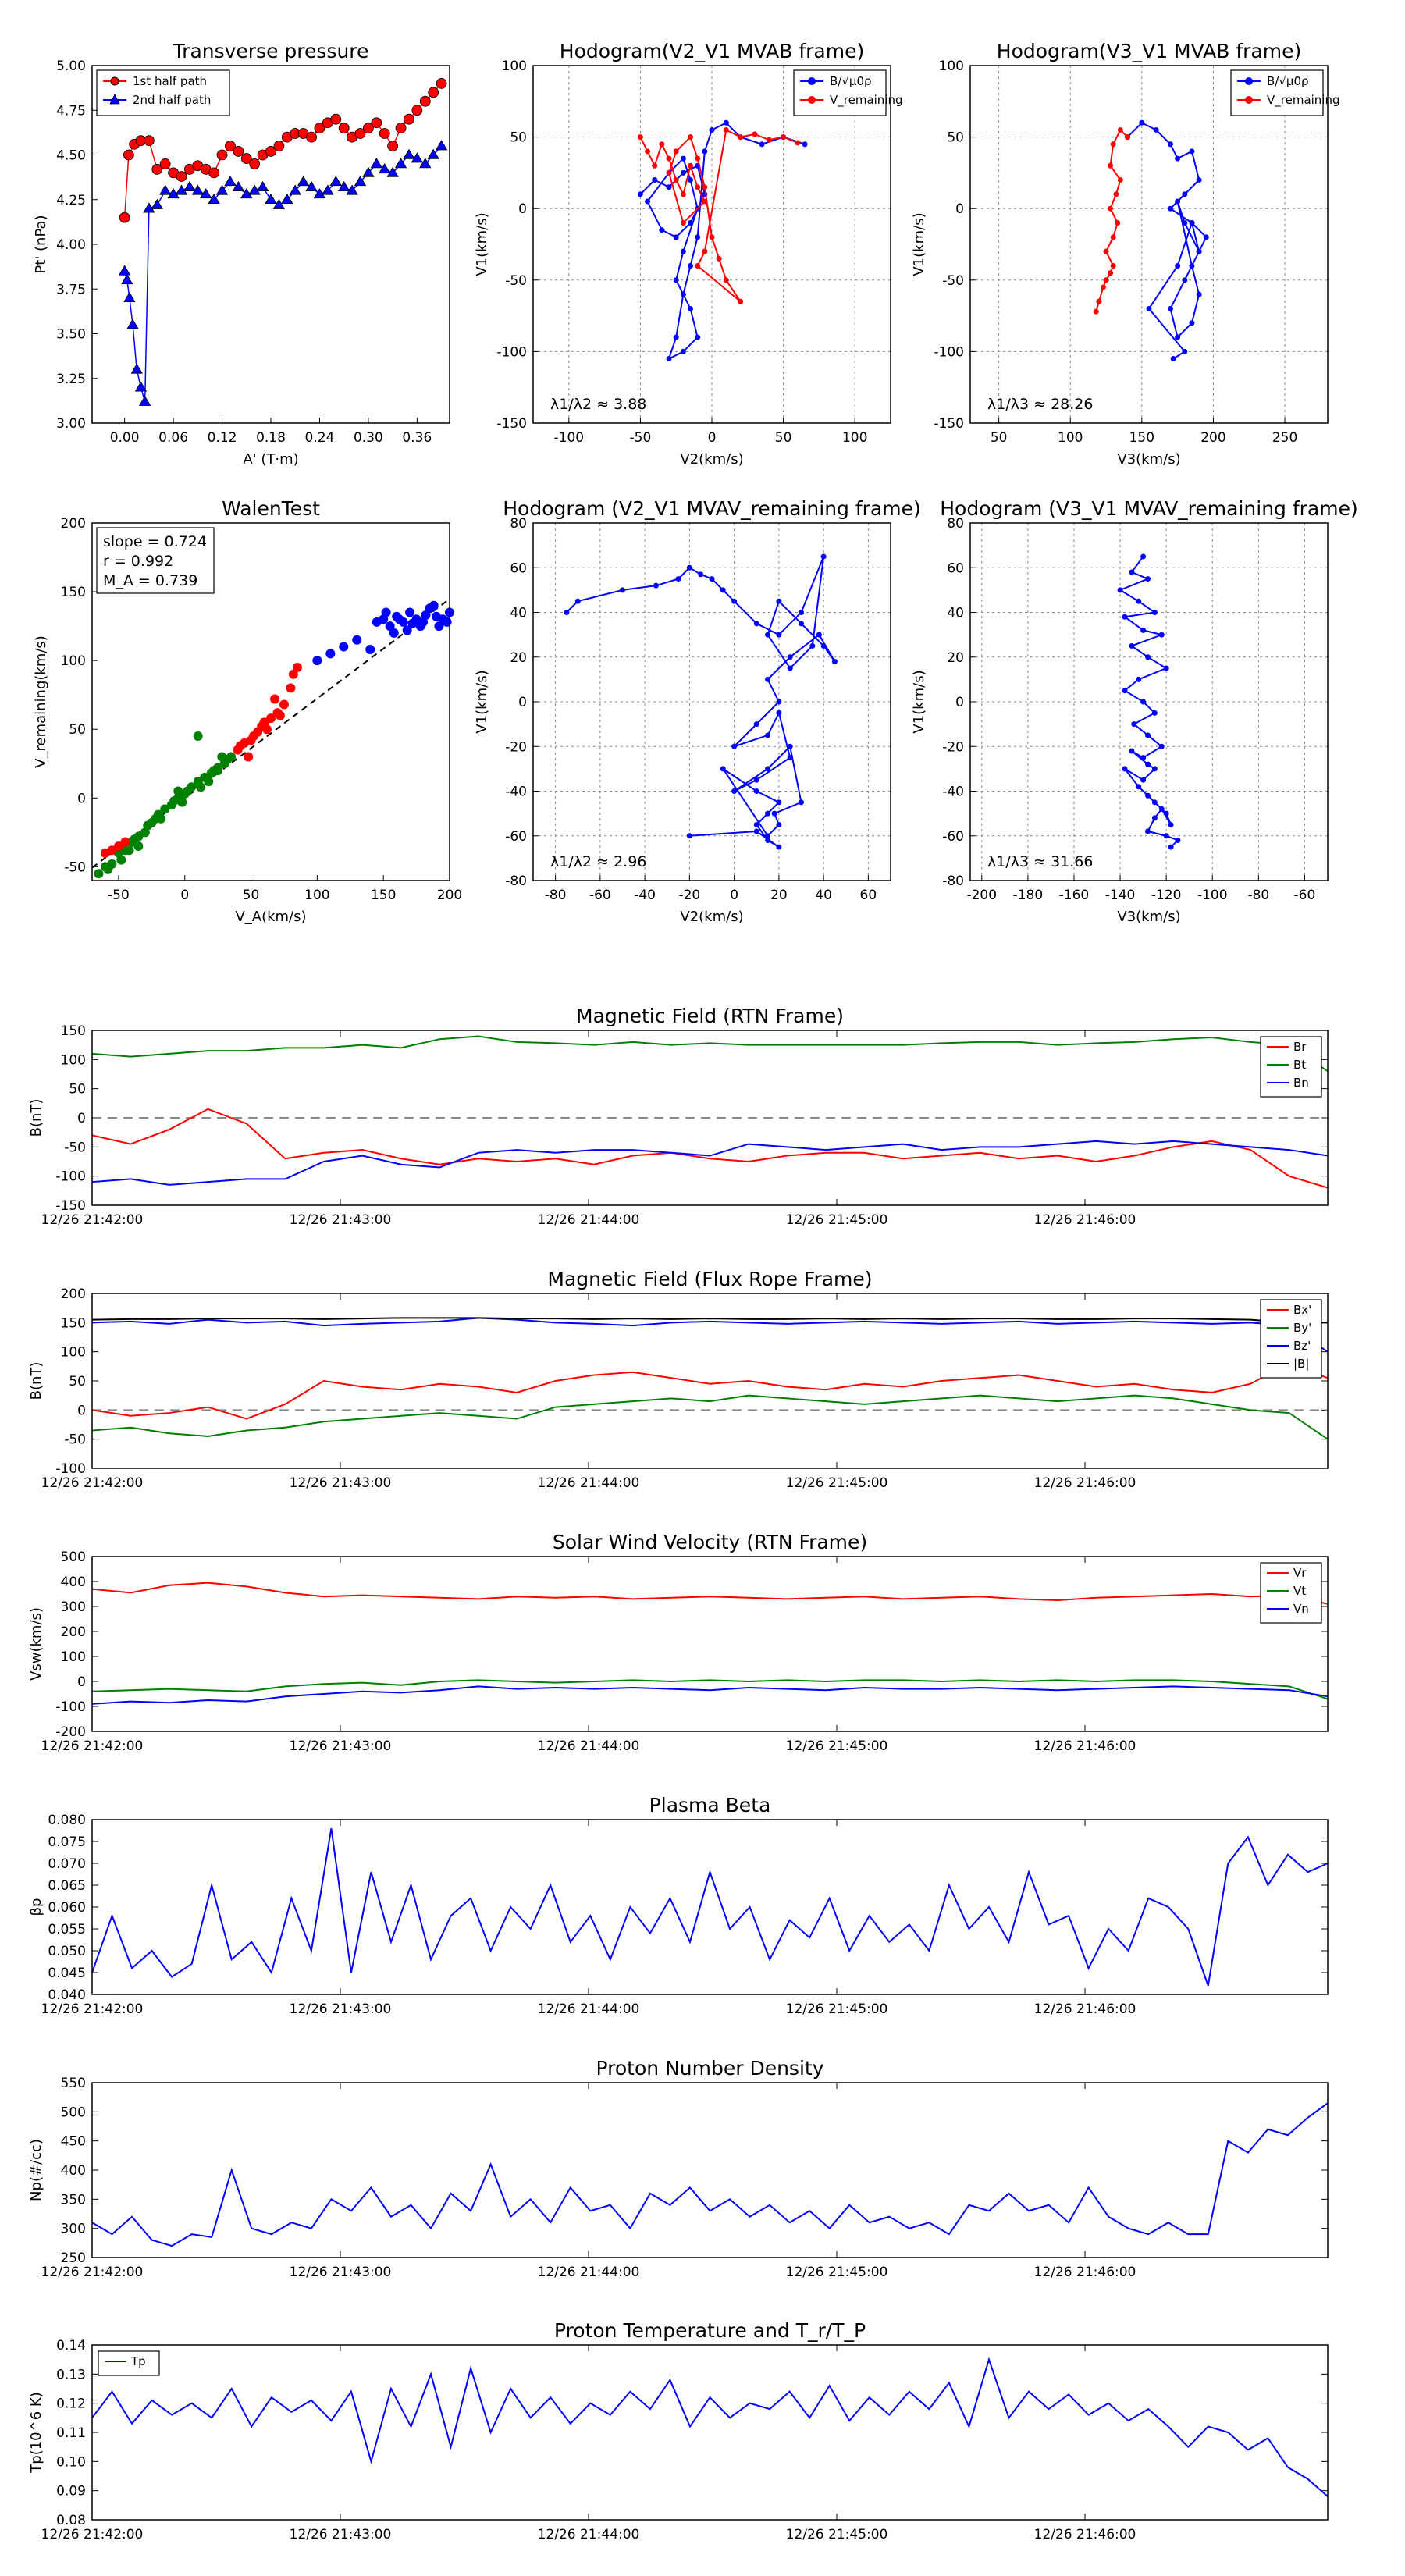 The height and width of the screenshot is (2576, 1405). What do you see at coordinates (73, 524) in the screenshot?
I see `walen-ytick-label: 200` at bounding box center [73, 524].